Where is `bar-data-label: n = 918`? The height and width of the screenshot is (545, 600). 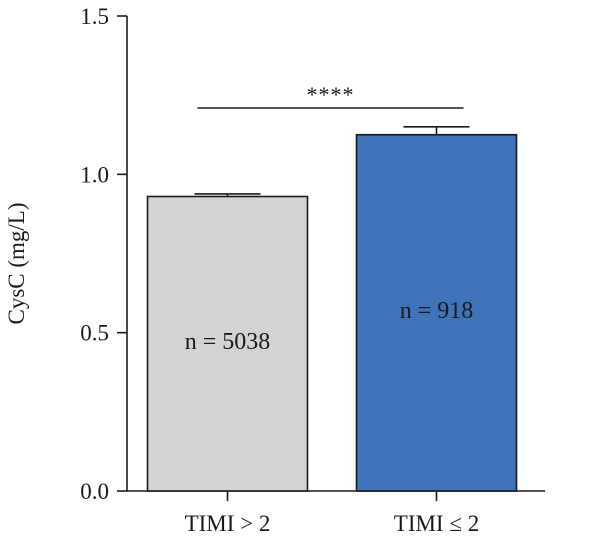
bar-data-label: n = 918 is located at coordinates (437, 311).